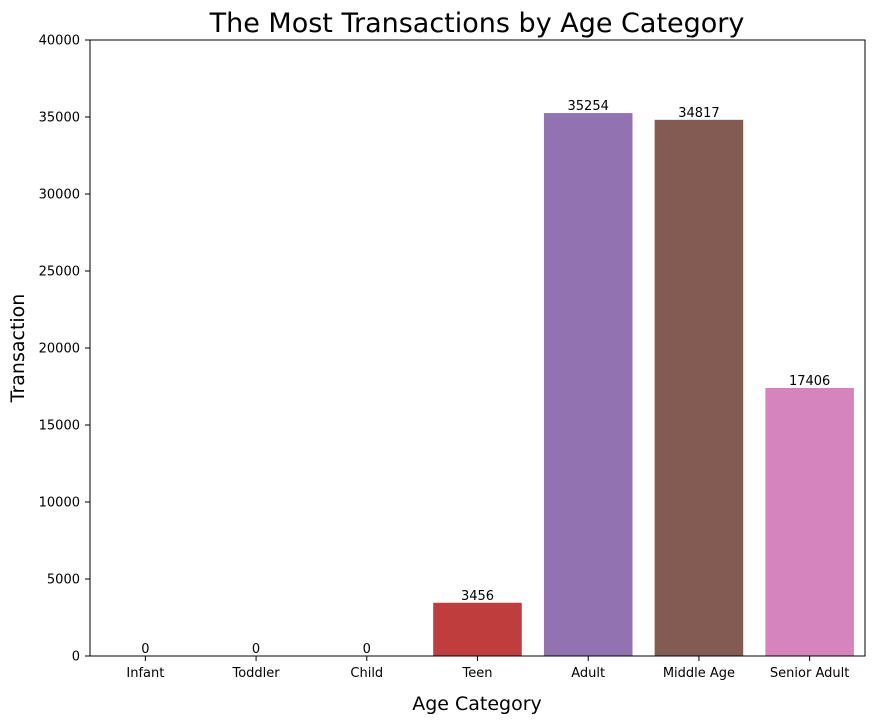 The image size is (874, 723). I want to click on chart-title: The Most Transactions by Age Category, so click(477, 23).